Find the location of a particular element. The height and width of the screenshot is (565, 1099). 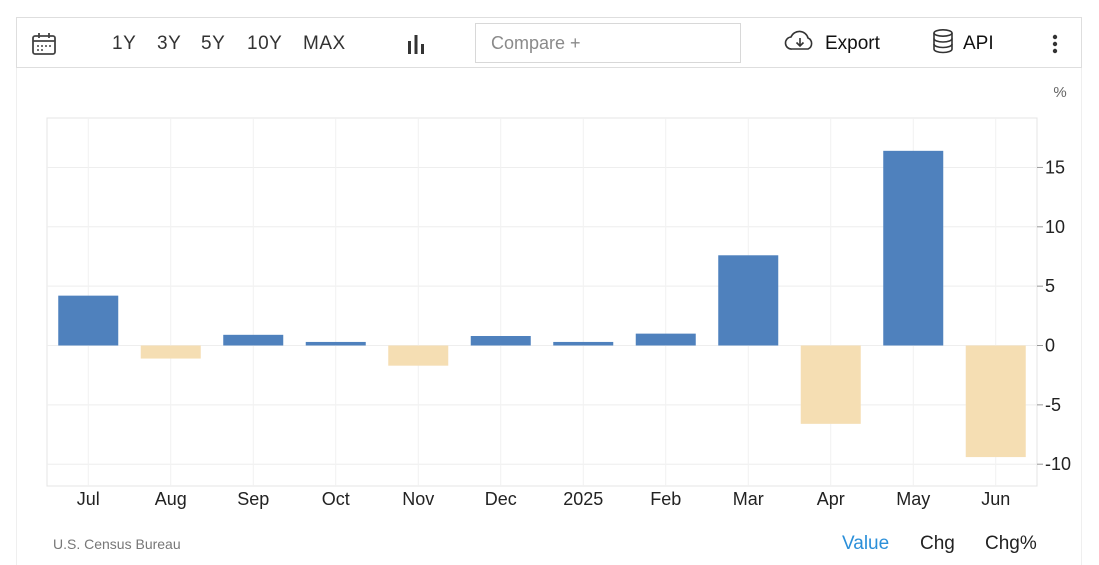

x-tick-label: Sep is located at coordinates (253, 499).